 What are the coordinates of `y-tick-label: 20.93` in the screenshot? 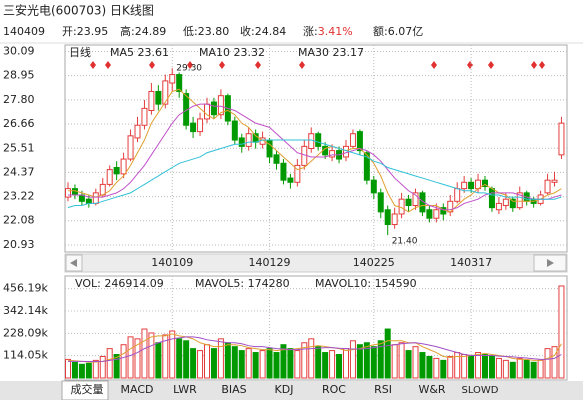 It's located at (19, 244).